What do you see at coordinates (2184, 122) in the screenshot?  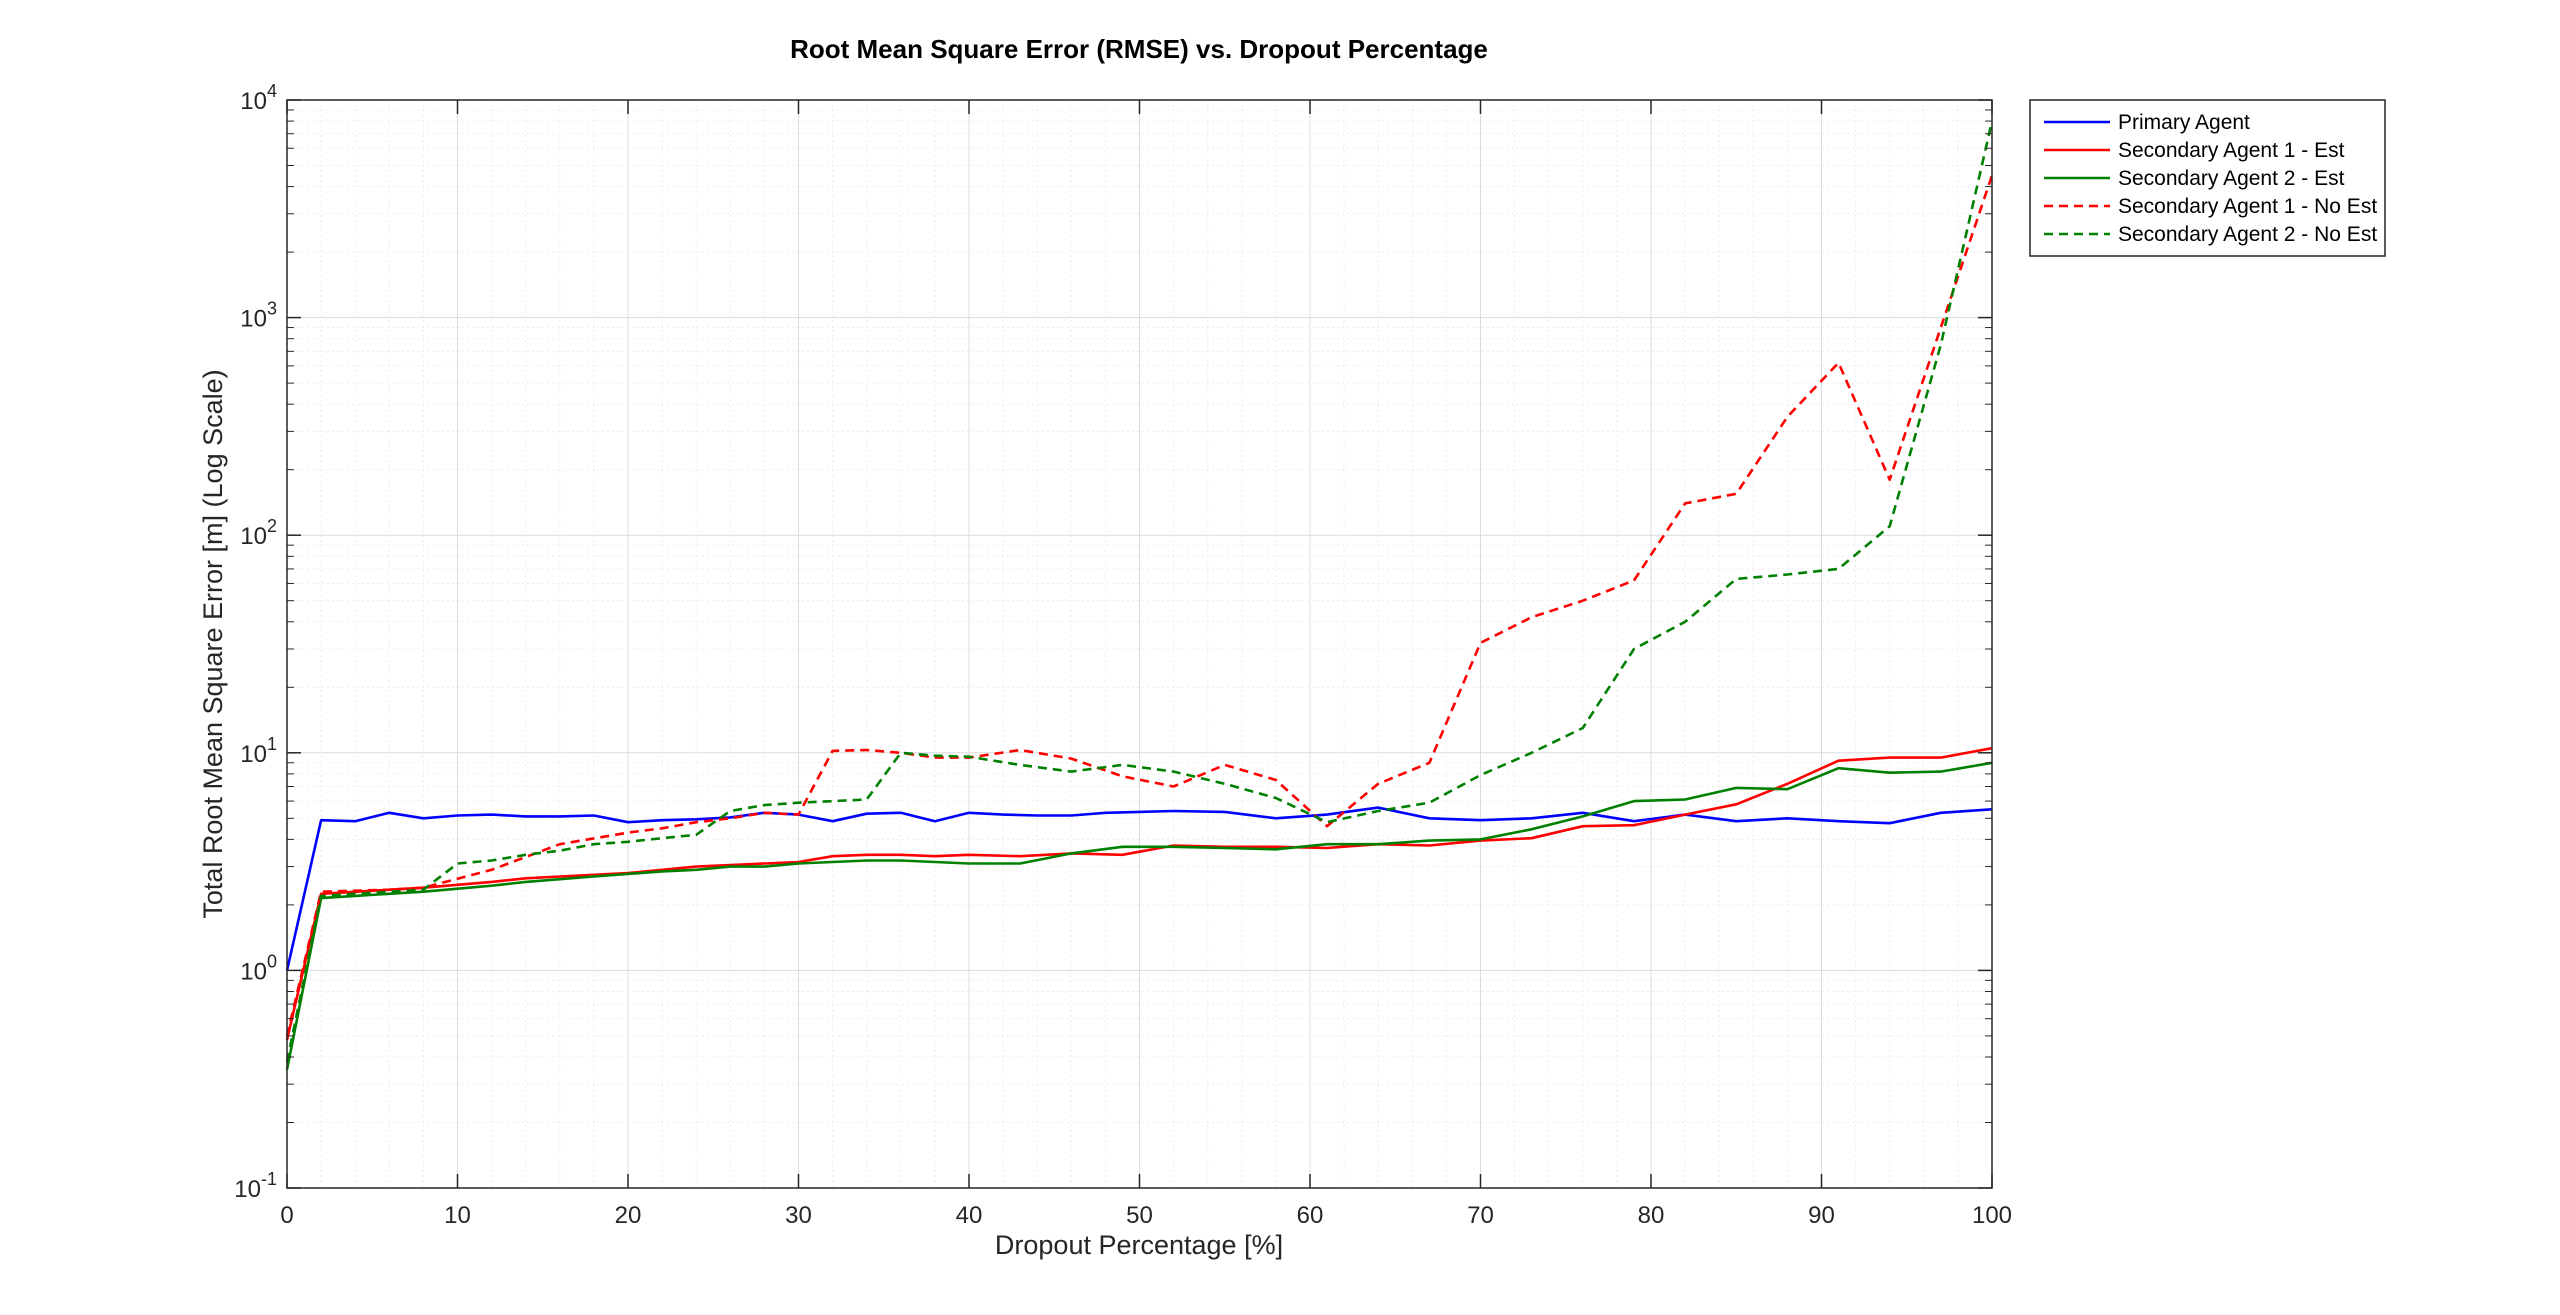 I see `legend-entry-1: Primary Agent` at bounding box center [2184, 122].